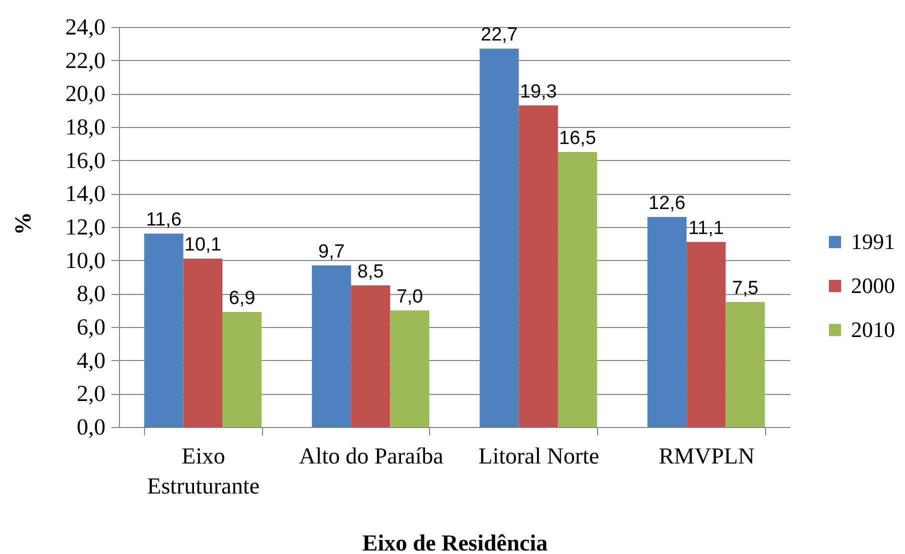  I want to click on data-label: 22,7, so click(499, 35).